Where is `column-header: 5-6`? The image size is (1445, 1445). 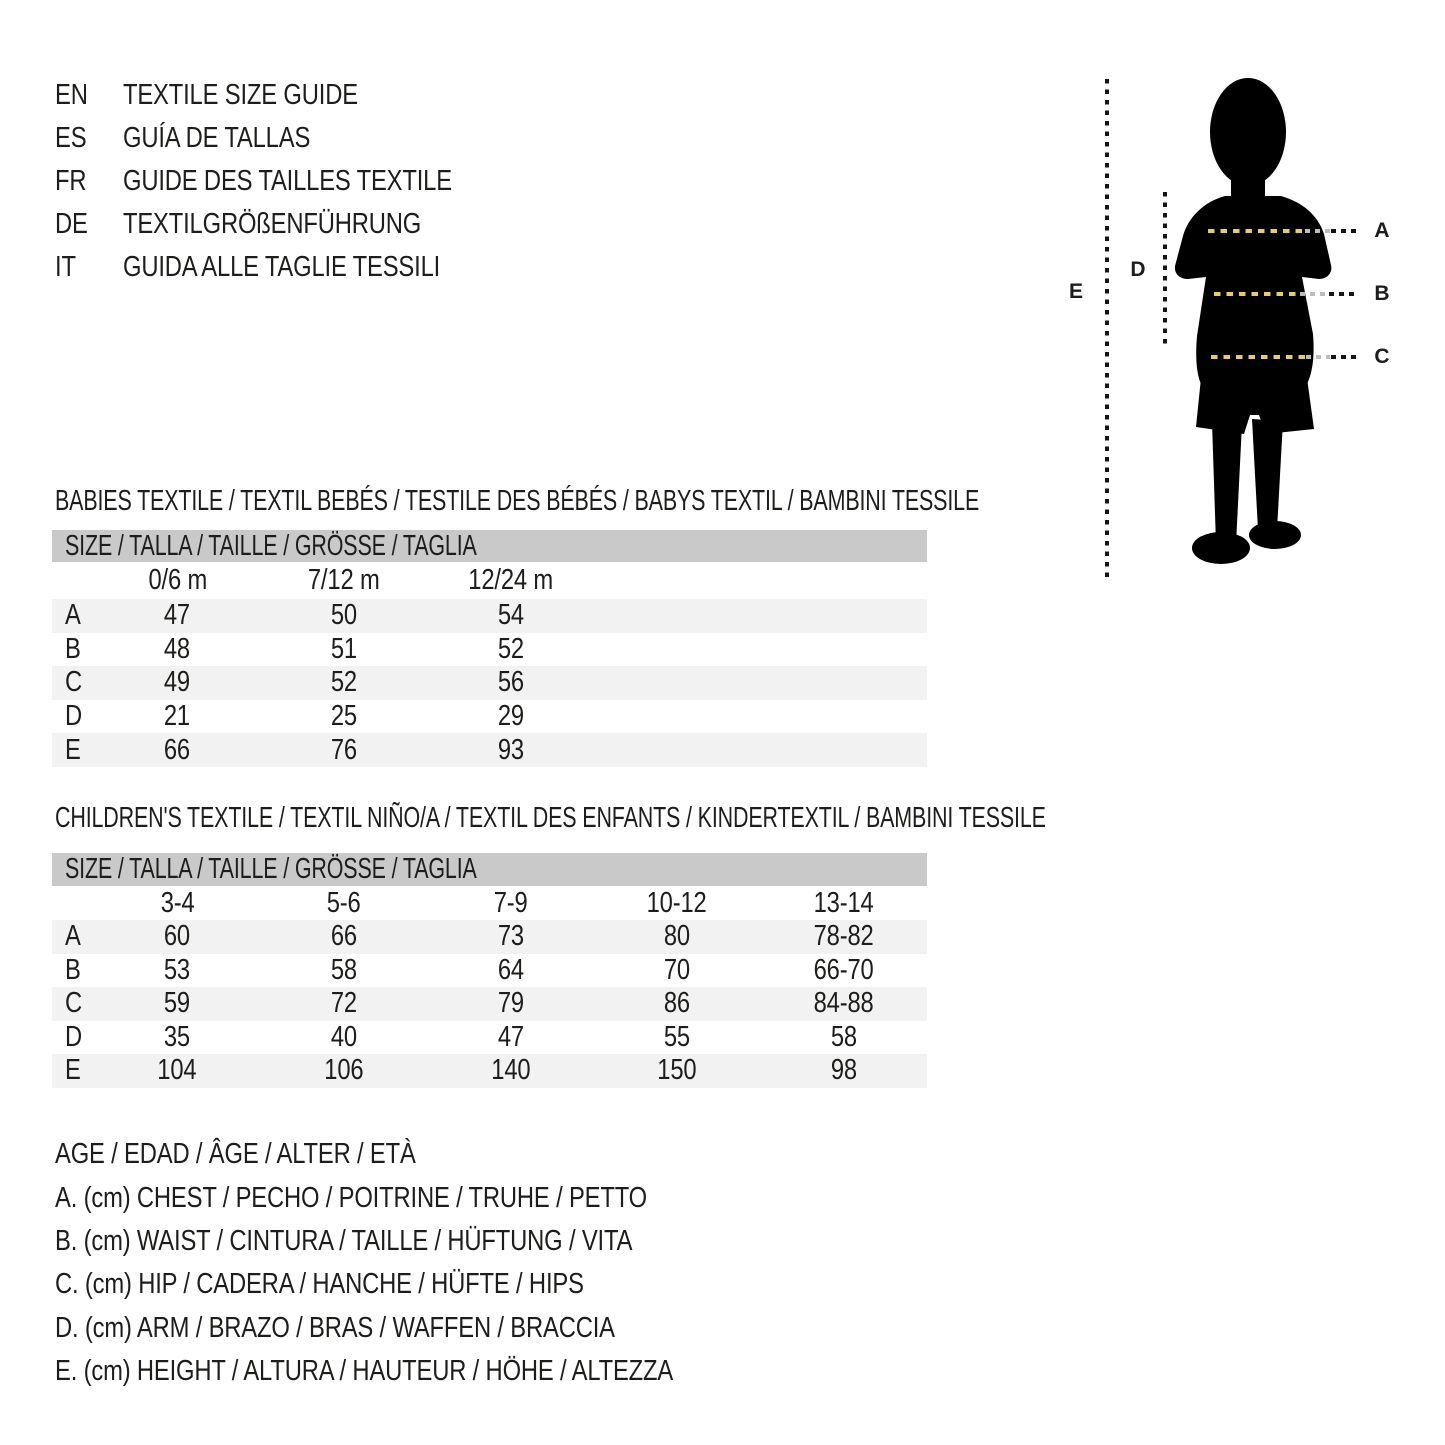 column-header: 5-6 is located at coordinates (343, 902).